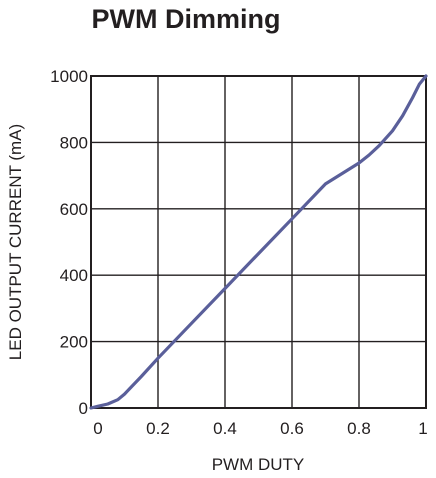  I want to click on chart-title: PWM Dimming, so click(186, 19).